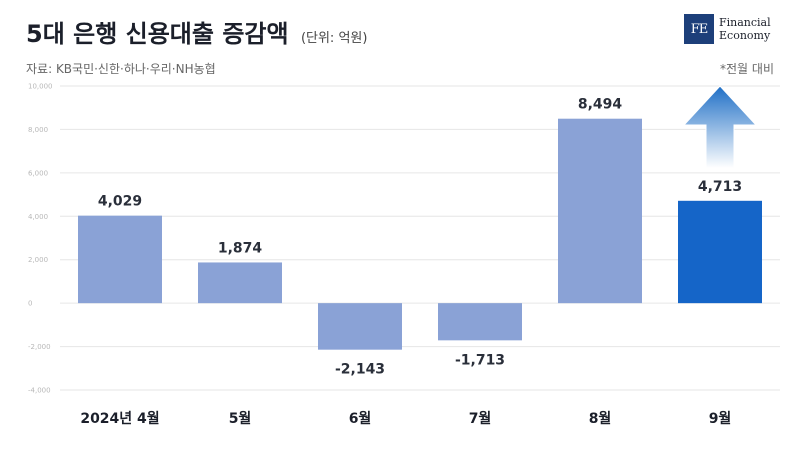  I want to click on logo-mark: FE, so click(699, 29).